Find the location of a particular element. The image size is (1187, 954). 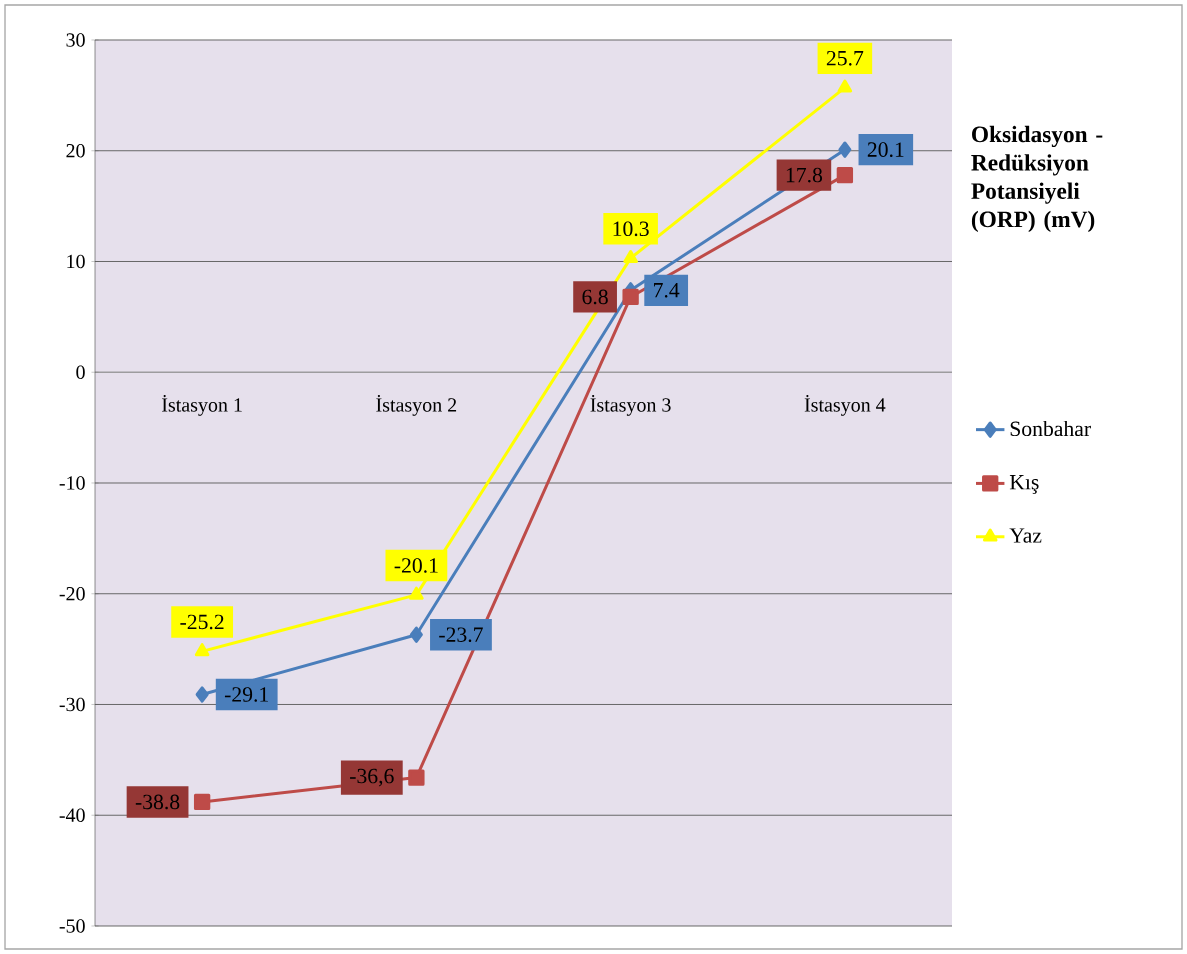

data-label: -25.2 is located at coordinates (202, 622).